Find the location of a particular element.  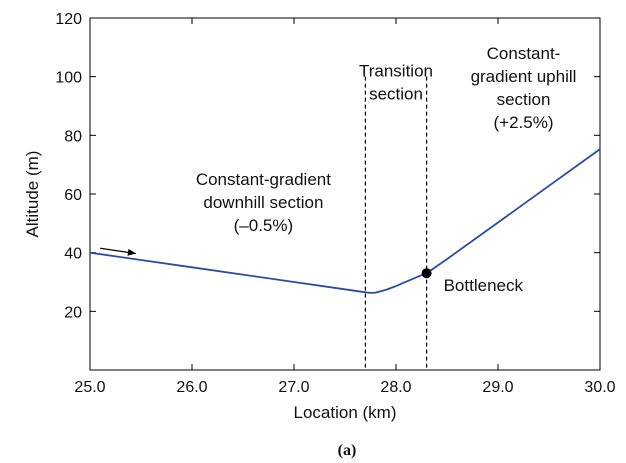

y-tick-label: 80 is located at coordinates (73, 136).